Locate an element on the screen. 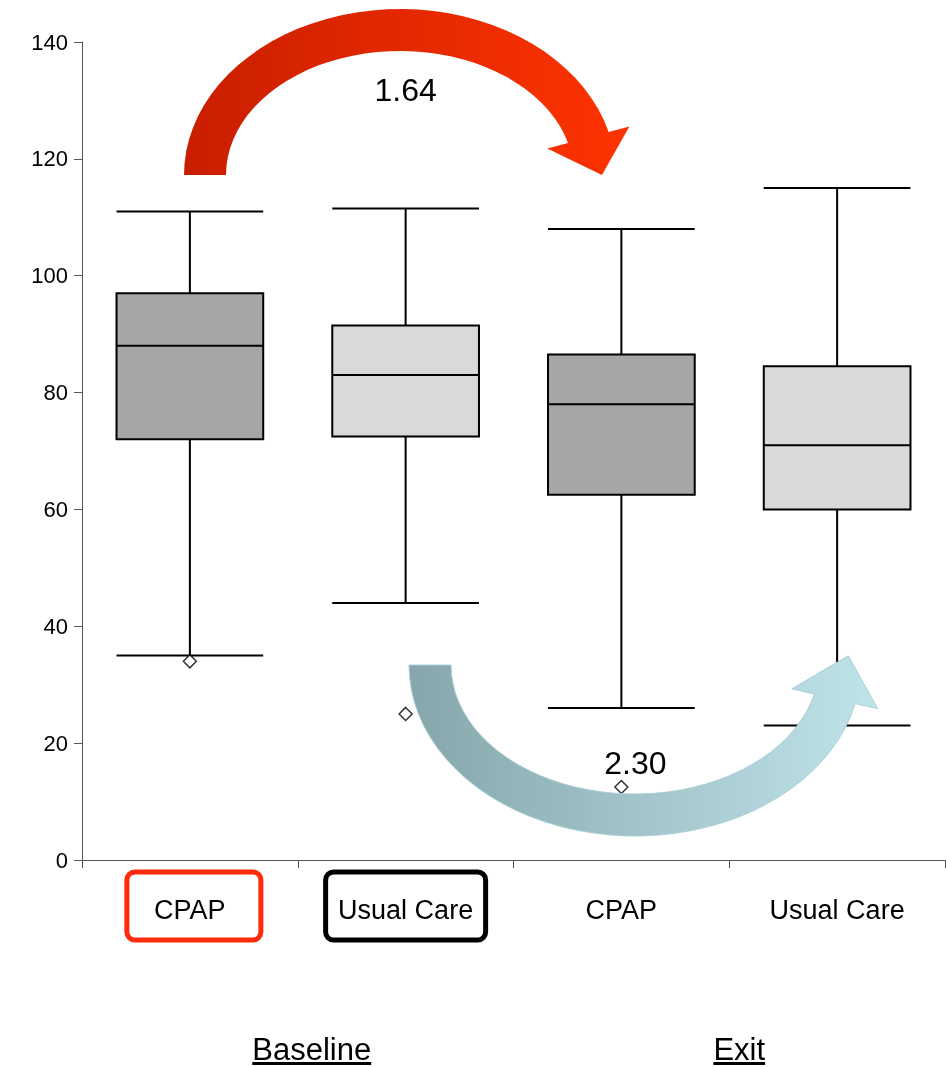 Image resolution: width=946 pixels, height=1067 pixels. annotation: 1.64 is located at coordinates (405, 90).